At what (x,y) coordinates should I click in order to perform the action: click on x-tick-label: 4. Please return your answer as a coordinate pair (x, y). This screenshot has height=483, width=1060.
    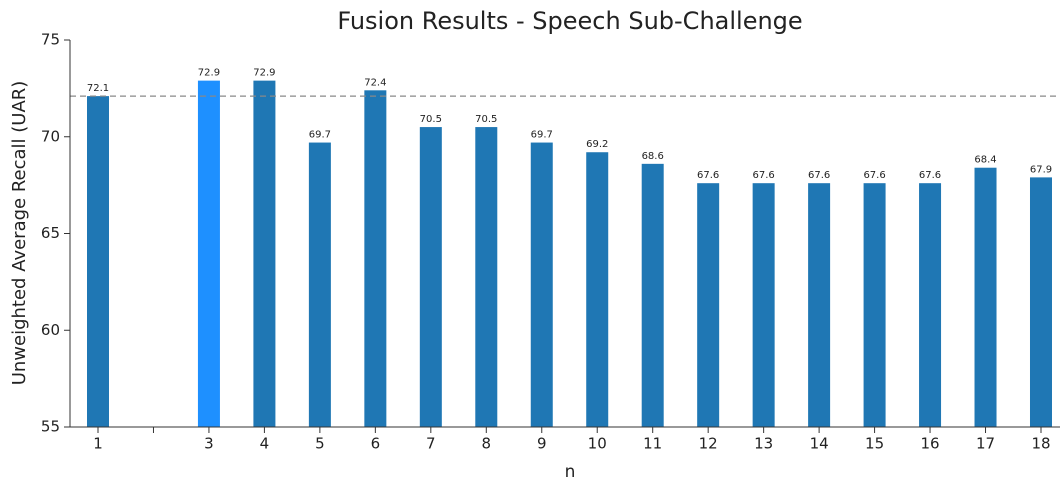
    Looking at the image, I should click on (265, 444).